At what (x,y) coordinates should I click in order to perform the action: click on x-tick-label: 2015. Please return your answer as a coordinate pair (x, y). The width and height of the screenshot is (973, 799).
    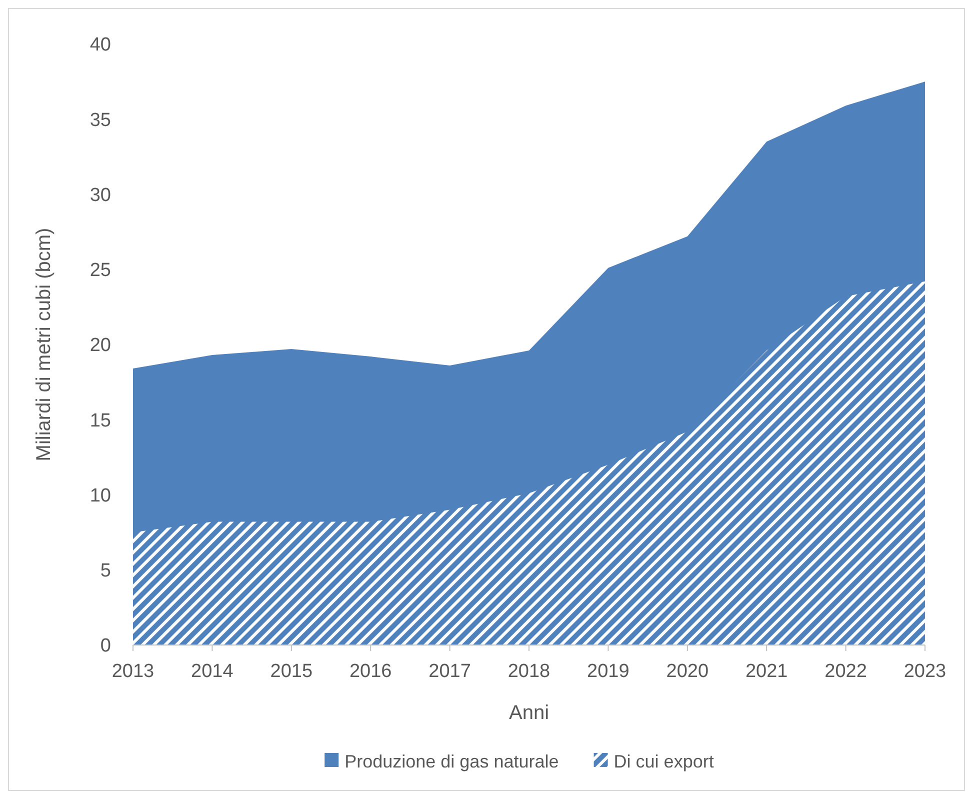
    Looking at the image, I should click on (291, 671).